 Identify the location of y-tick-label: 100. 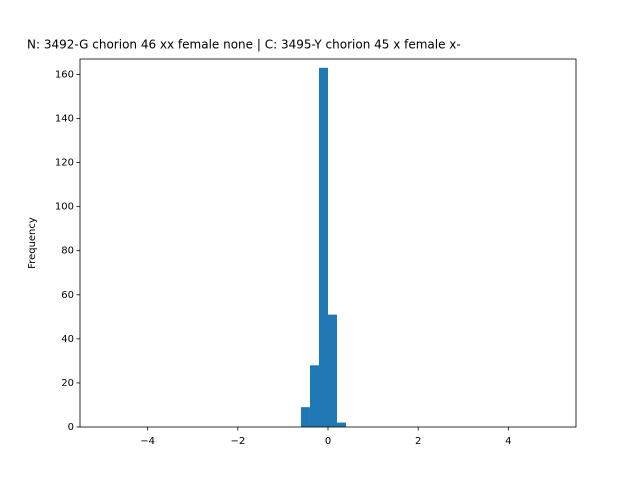
(64, 207).